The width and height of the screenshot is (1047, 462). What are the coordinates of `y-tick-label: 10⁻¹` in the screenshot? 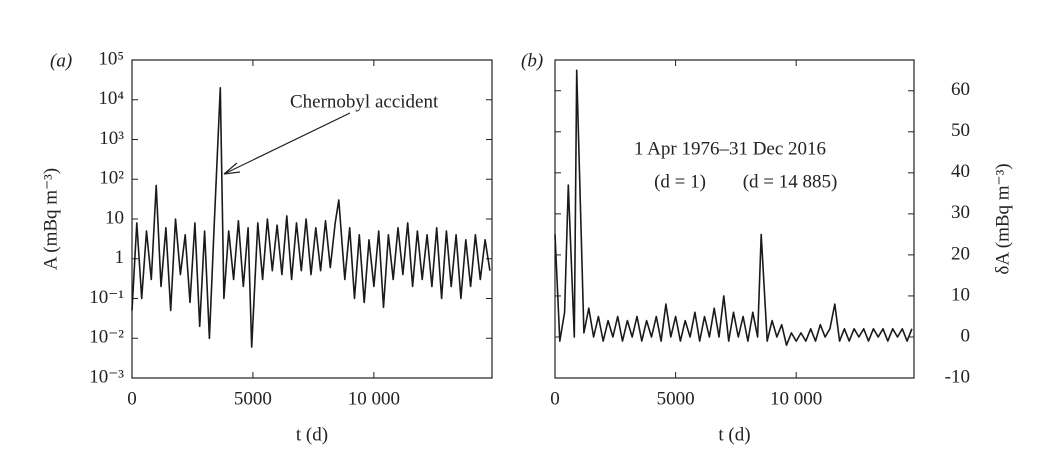 It's located at (106, 297).